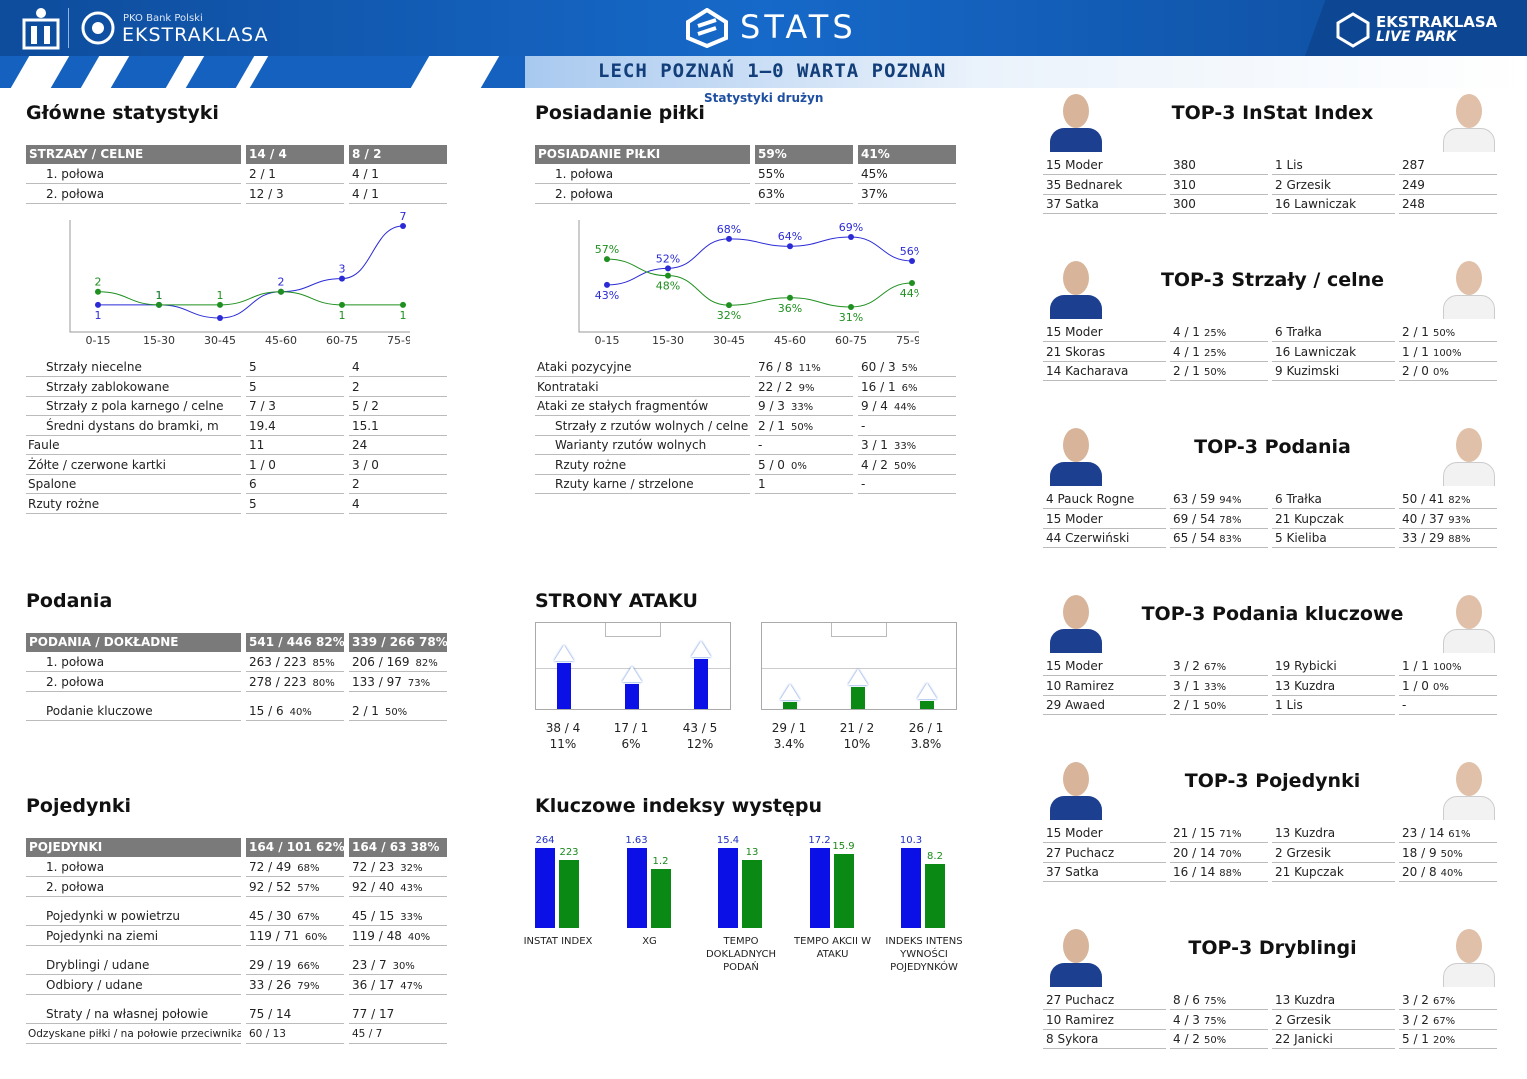 Image resolution: width=1527 pixels, height=1079 pixels. What do you see at coordinates (1104, 686) in the screenshot?
I see `table-cell: 10 Ramirez` at bounding box center [1104, 686].